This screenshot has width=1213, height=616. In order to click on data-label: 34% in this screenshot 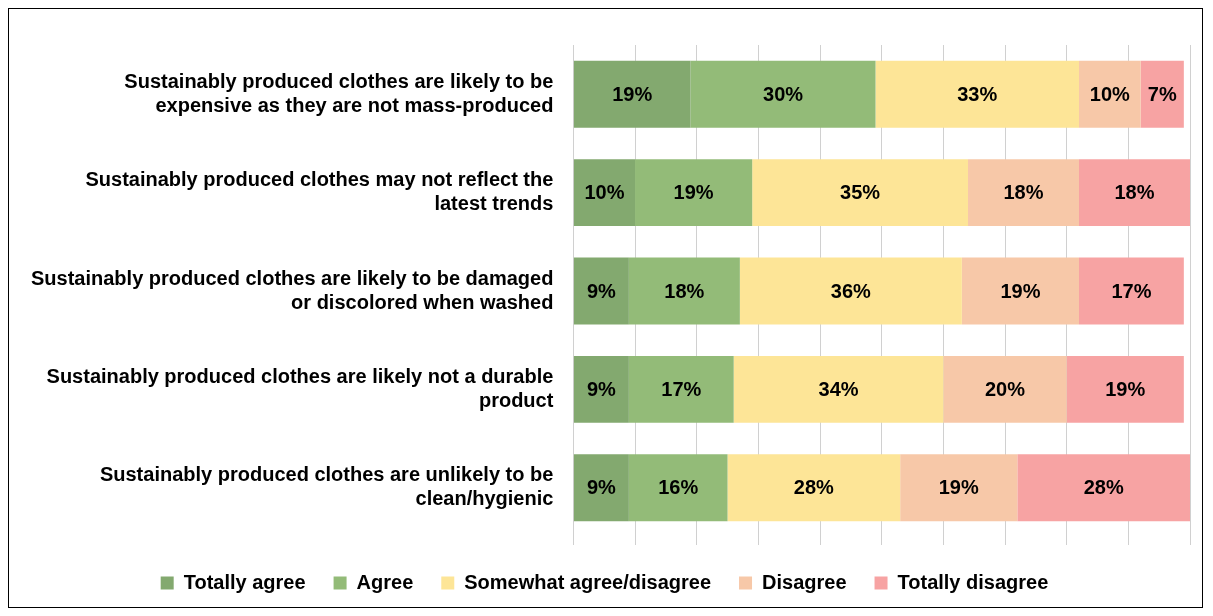, I will do `click(838, 388)`.